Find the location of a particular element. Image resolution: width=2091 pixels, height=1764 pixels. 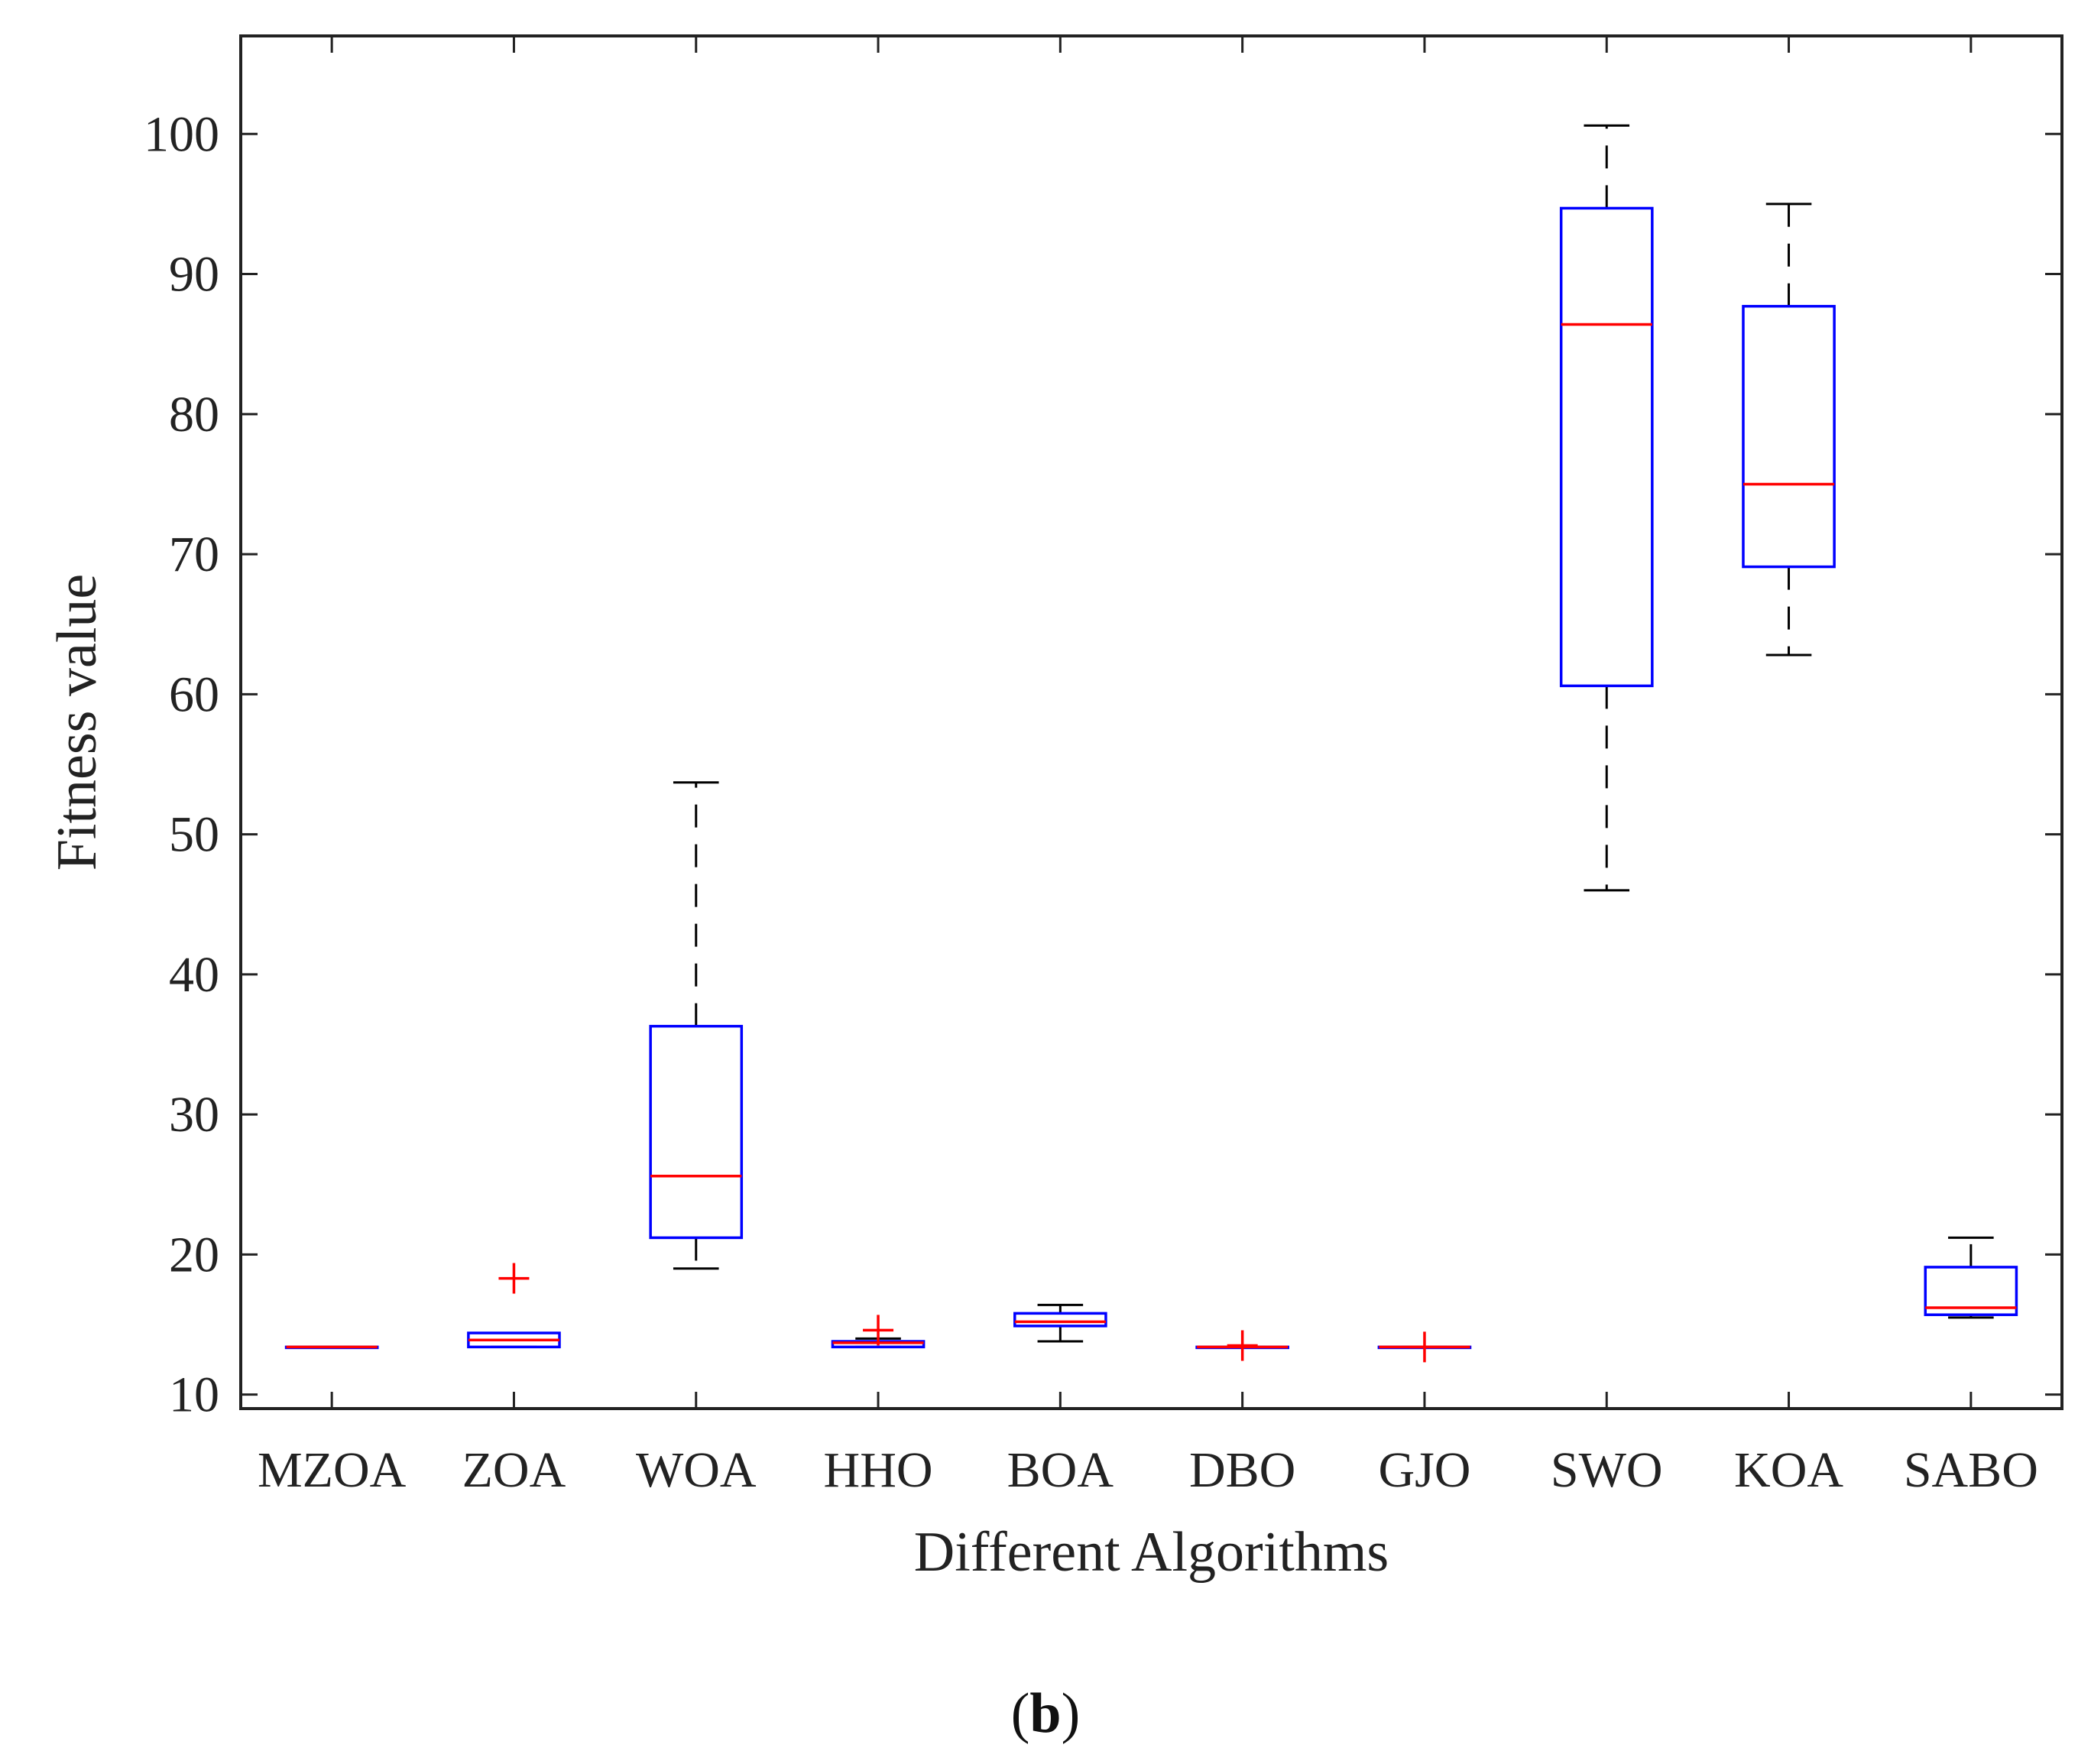

x-tick-label-koa: KOA is located at coordinates (1788, 1470).